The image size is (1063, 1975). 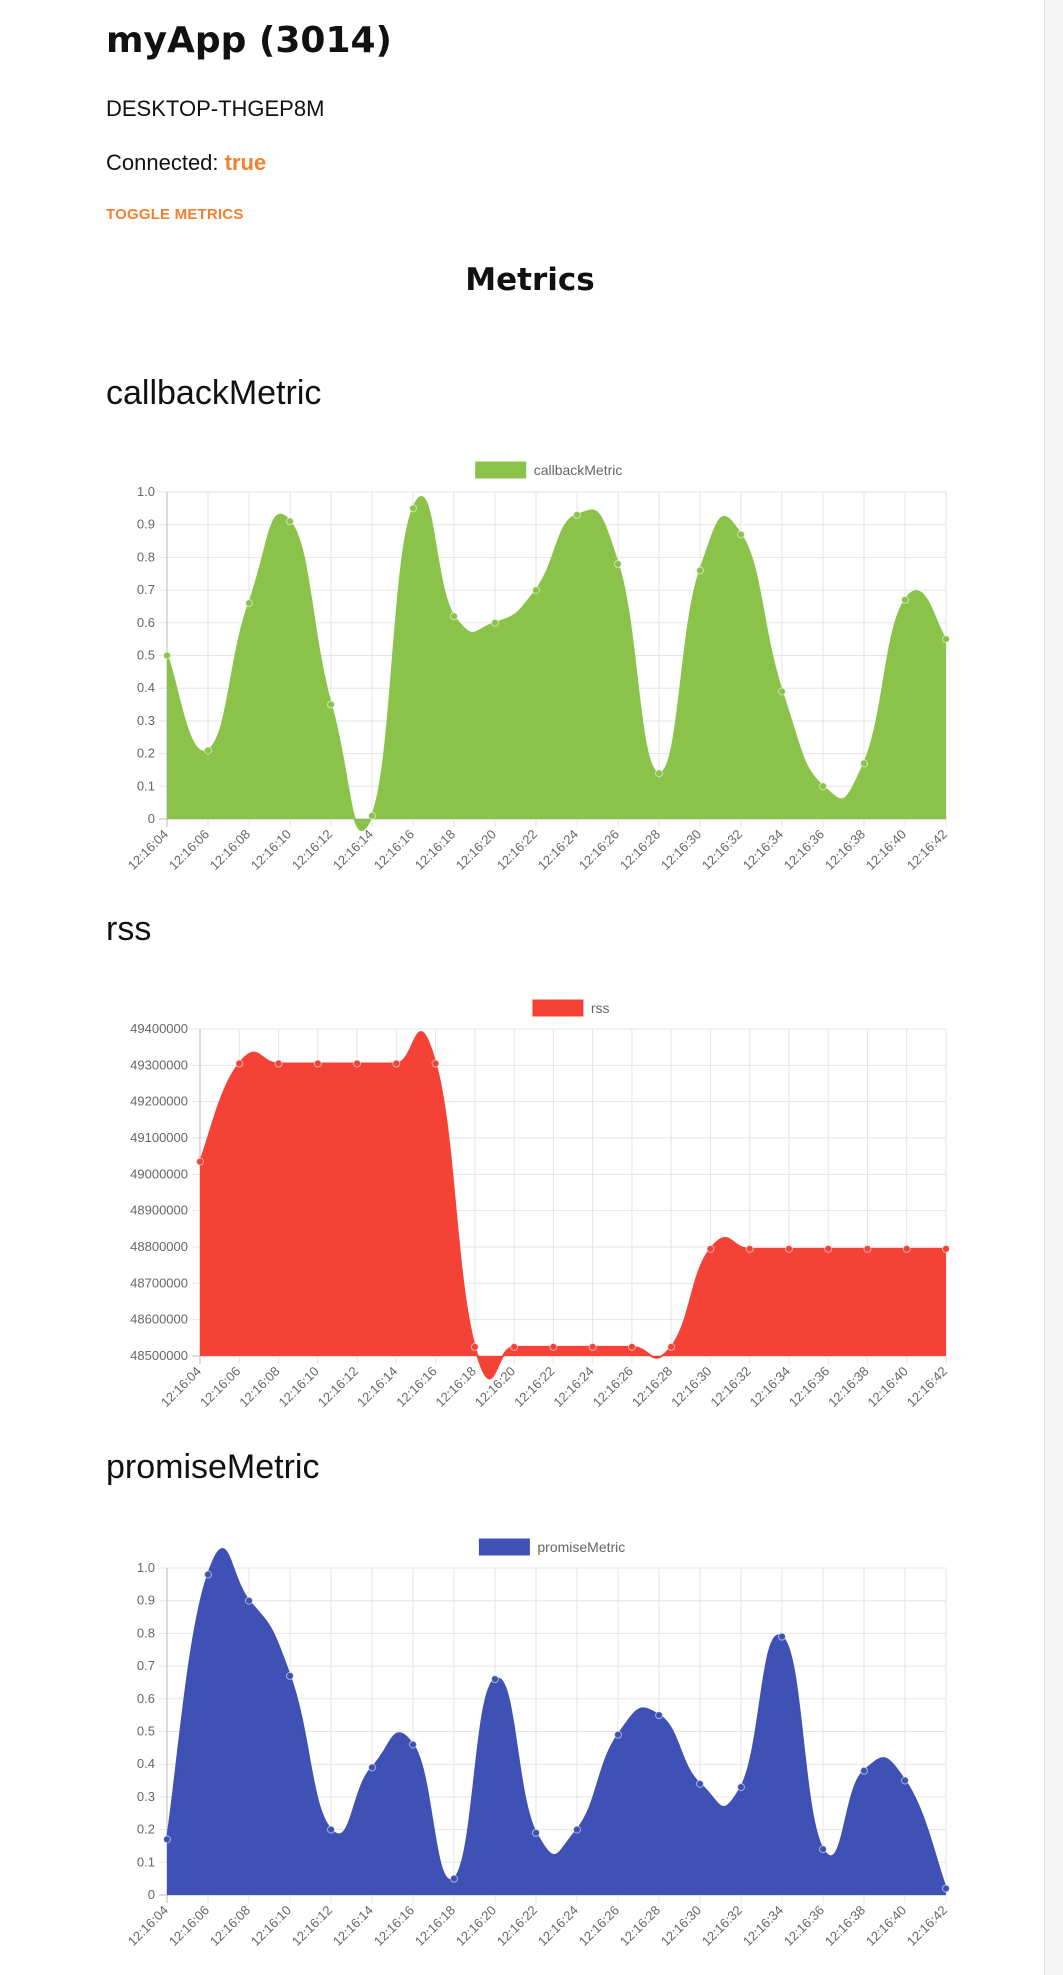 What do you see at coordinates (213, 1467) in the screenshot?
I see `metric-title-promise: promiseMetric` at bounding box center [213, 1467].